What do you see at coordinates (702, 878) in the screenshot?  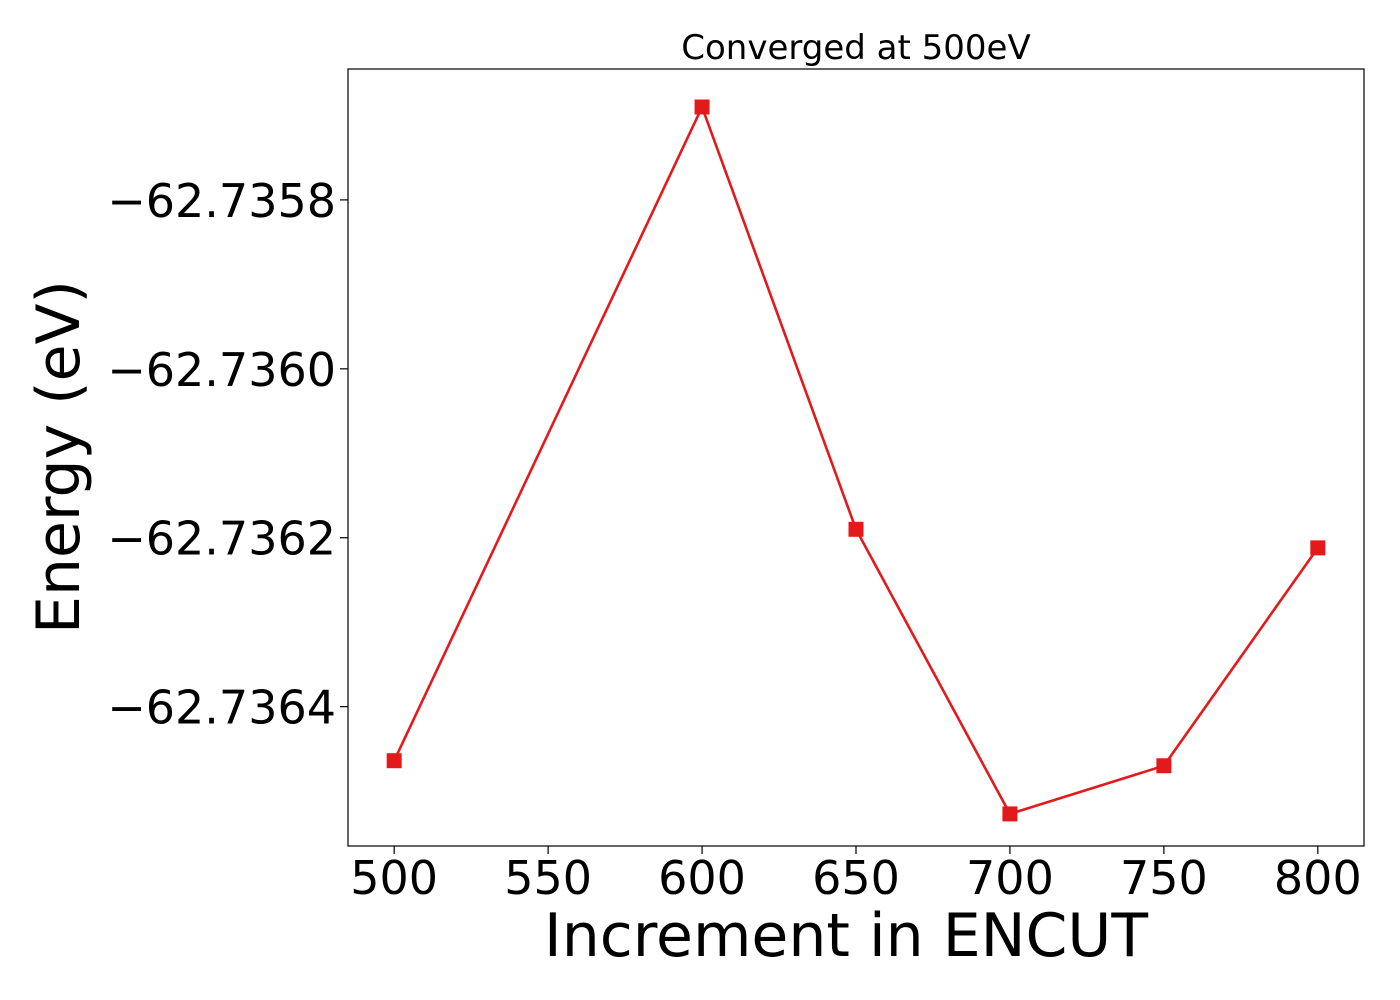 I see `x-tick-label: 600` at bounding box center [702, 878].